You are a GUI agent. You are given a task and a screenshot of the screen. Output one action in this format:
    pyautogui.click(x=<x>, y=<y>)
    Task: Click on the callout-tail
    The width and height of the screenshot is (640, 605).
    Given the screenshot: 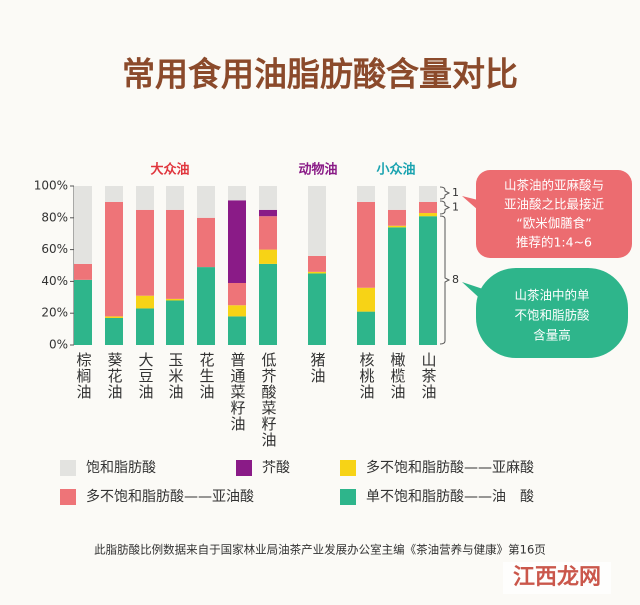 What is the action you would take?
    pyautogui.click(x=470, y=203)
    